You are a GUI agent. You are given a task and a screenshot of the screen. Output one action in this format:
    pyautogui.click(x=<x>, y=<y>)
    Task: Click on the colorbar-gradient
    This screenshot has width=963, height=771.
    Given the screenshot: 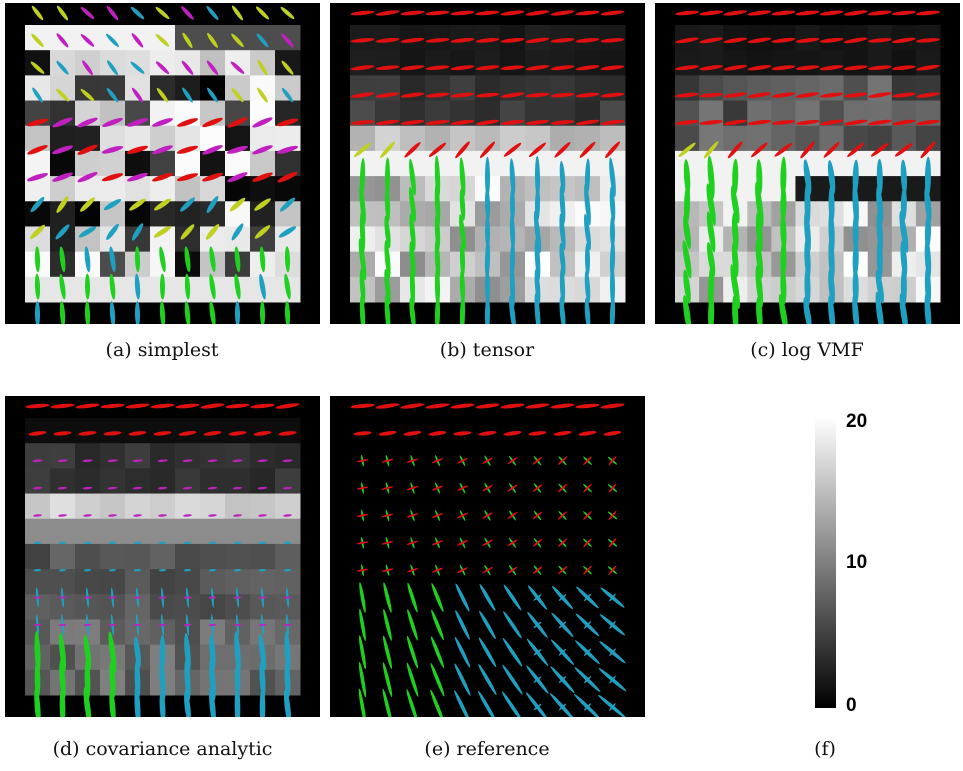 What is the action you would take?
    pyautogui.click(x=825, y=562)
    